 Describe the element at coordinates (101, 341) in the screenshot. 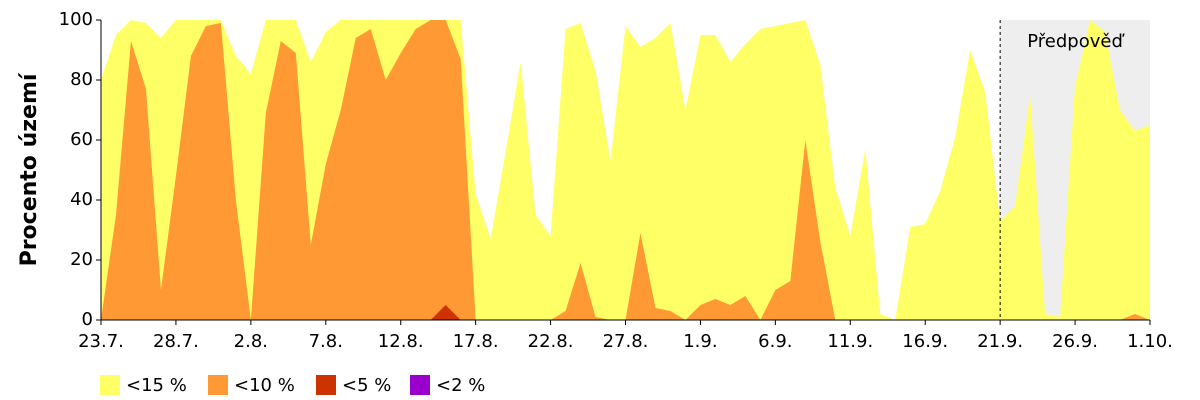

I see `x-tick-label: 23.7.` at that location.